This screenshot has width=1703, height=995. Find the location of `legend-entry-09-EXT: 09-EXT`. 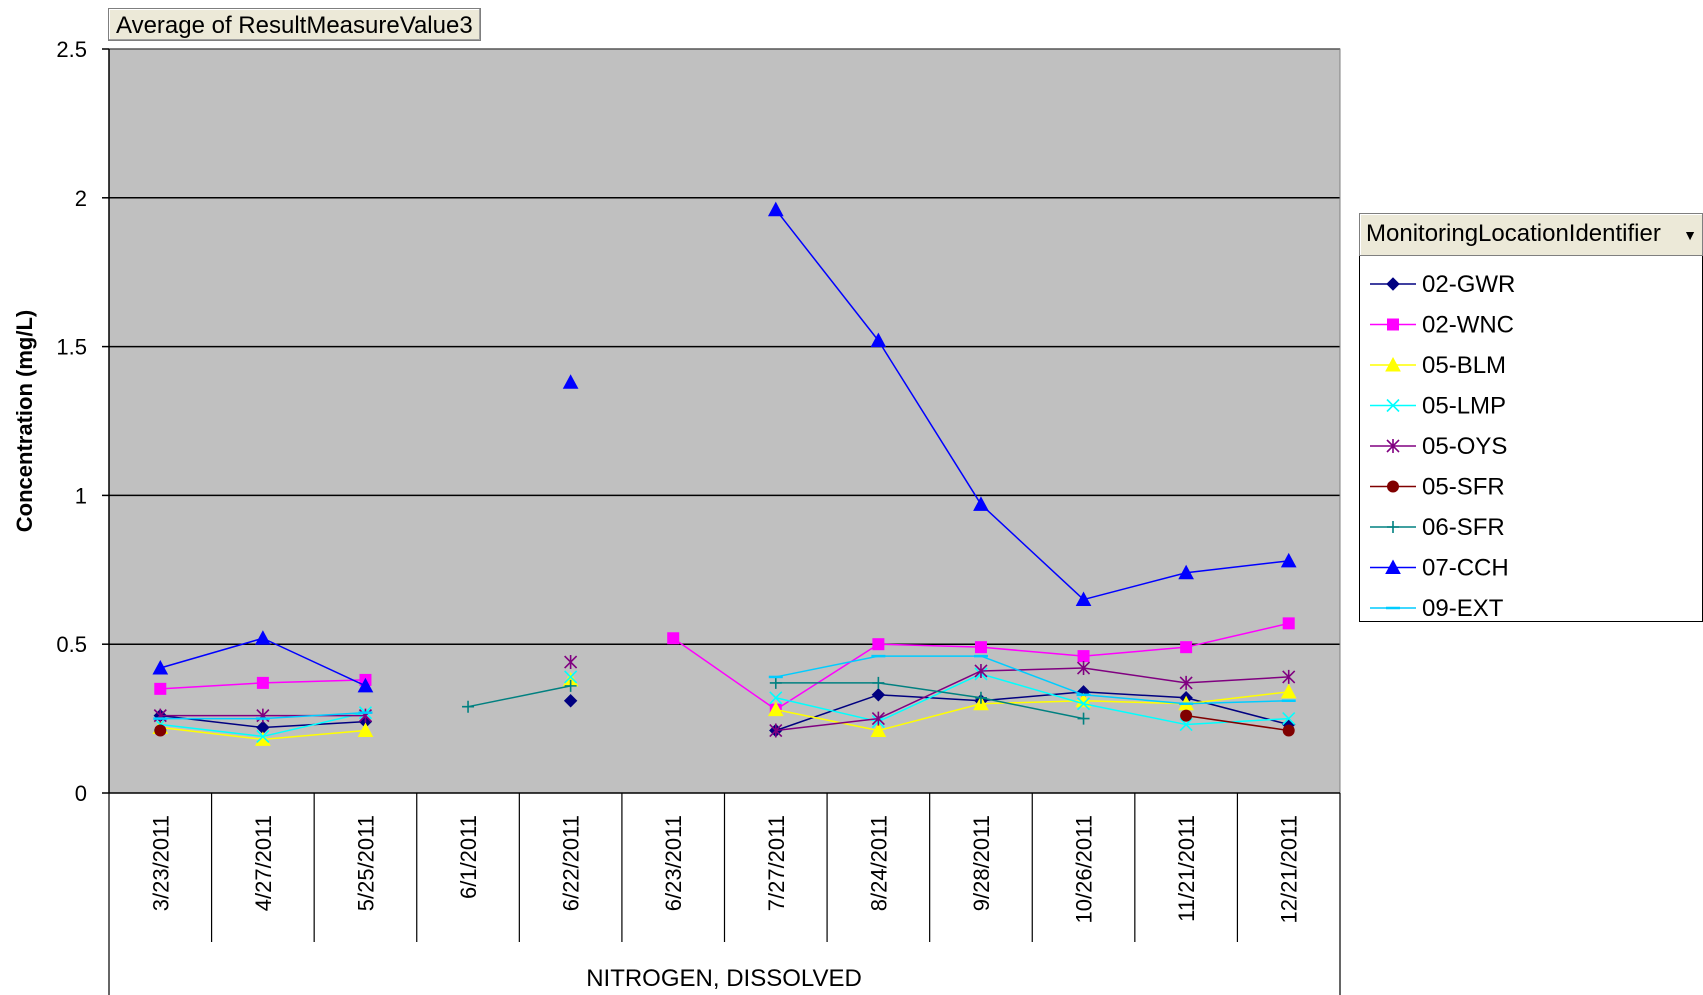

legend-entry-09-EXT: 09-EXT is located at coordinates (1437, 608).